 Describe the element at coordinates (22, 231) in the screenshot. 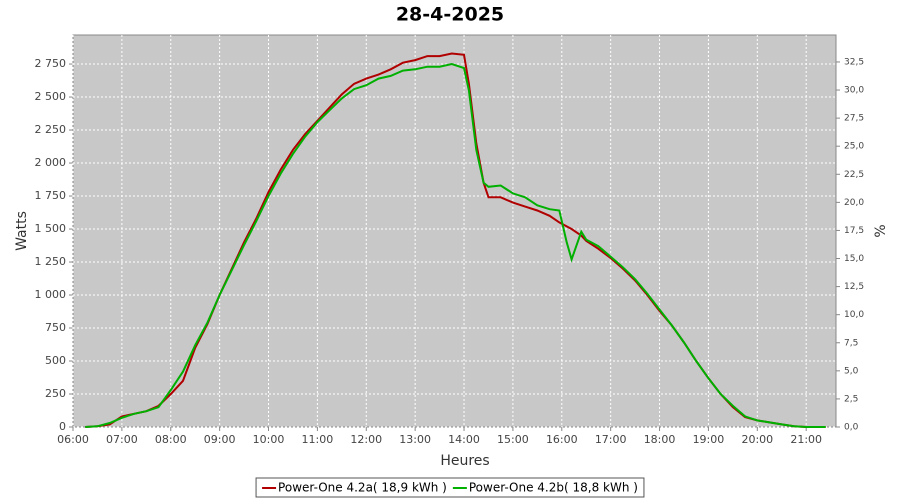

I see `y-axis-label: Watts` at that location.